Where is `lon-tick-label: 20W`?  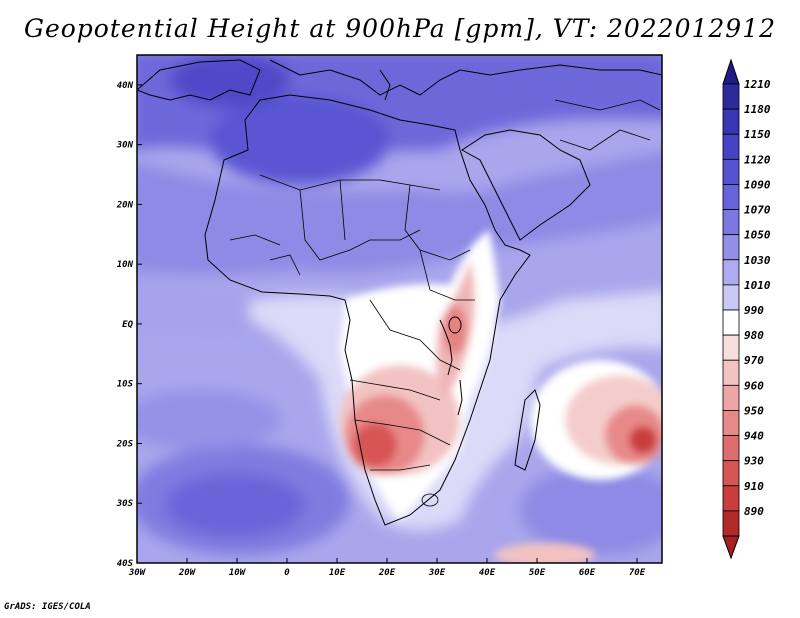
lon-tick-label: 20W is located at coordinates (187, 573).